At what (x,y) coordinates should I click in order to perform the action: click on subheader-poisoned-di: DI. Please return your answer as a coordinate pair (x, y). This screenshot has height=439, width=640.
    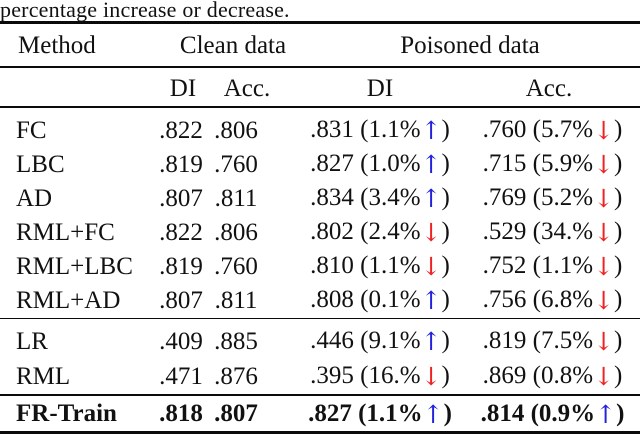
    Looking at the image, I should click on (380, 89).